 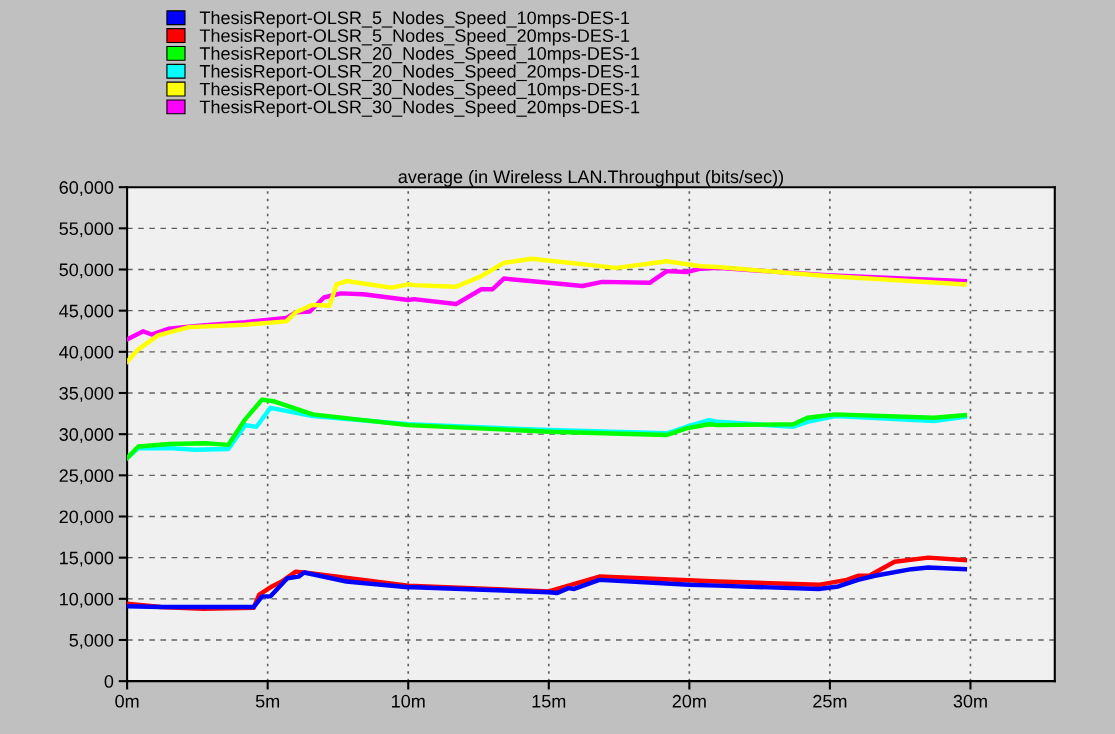 I want to click on y-tick-label: 25,000, so click(x=86, y=477).